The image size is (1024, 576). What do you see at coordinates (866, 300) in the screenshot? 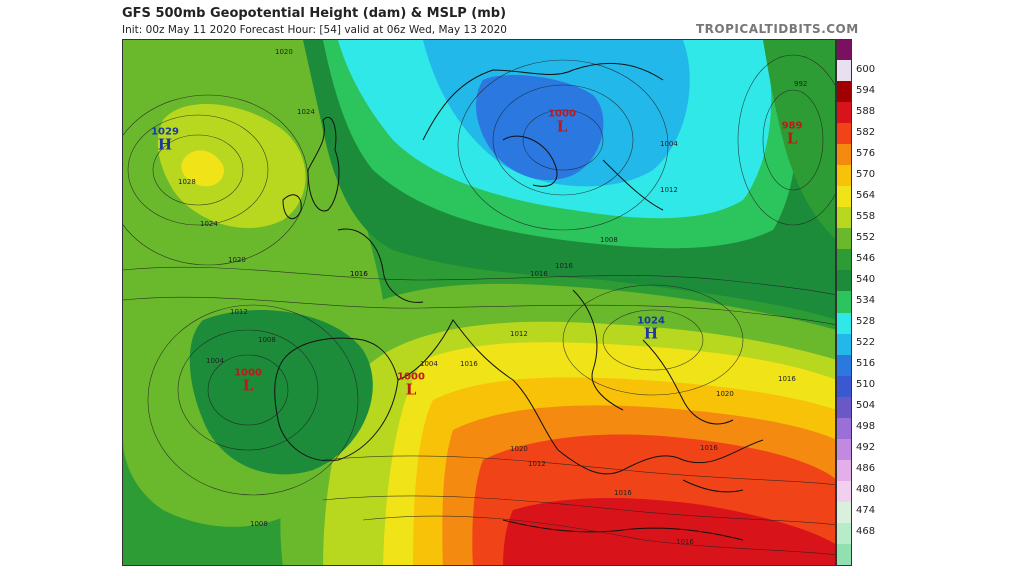
I see `colorbar-tick-label: 534` at bounding box center [866, 300].